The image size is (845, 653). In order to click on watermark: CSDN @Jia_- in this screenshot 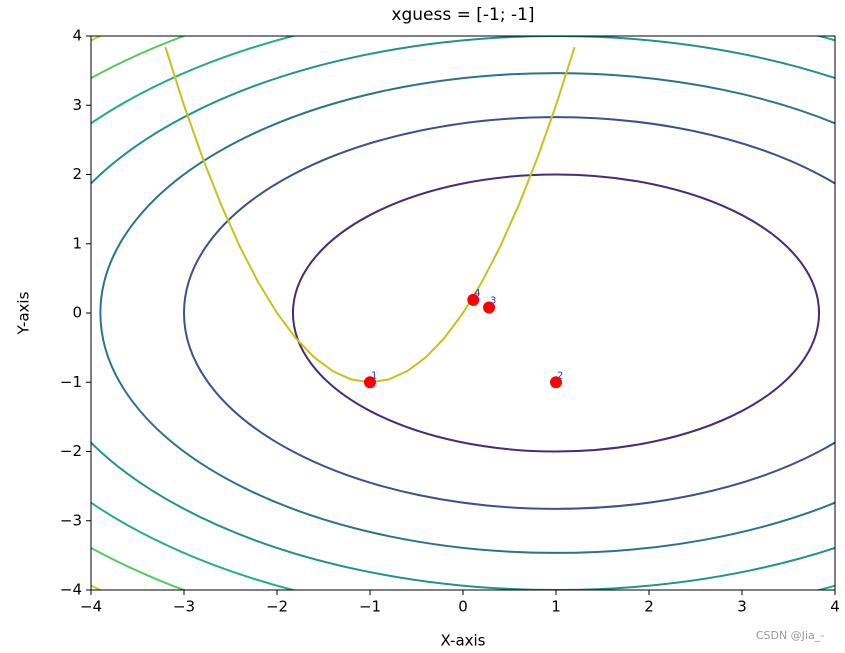, I will do `click(790, 635)`.